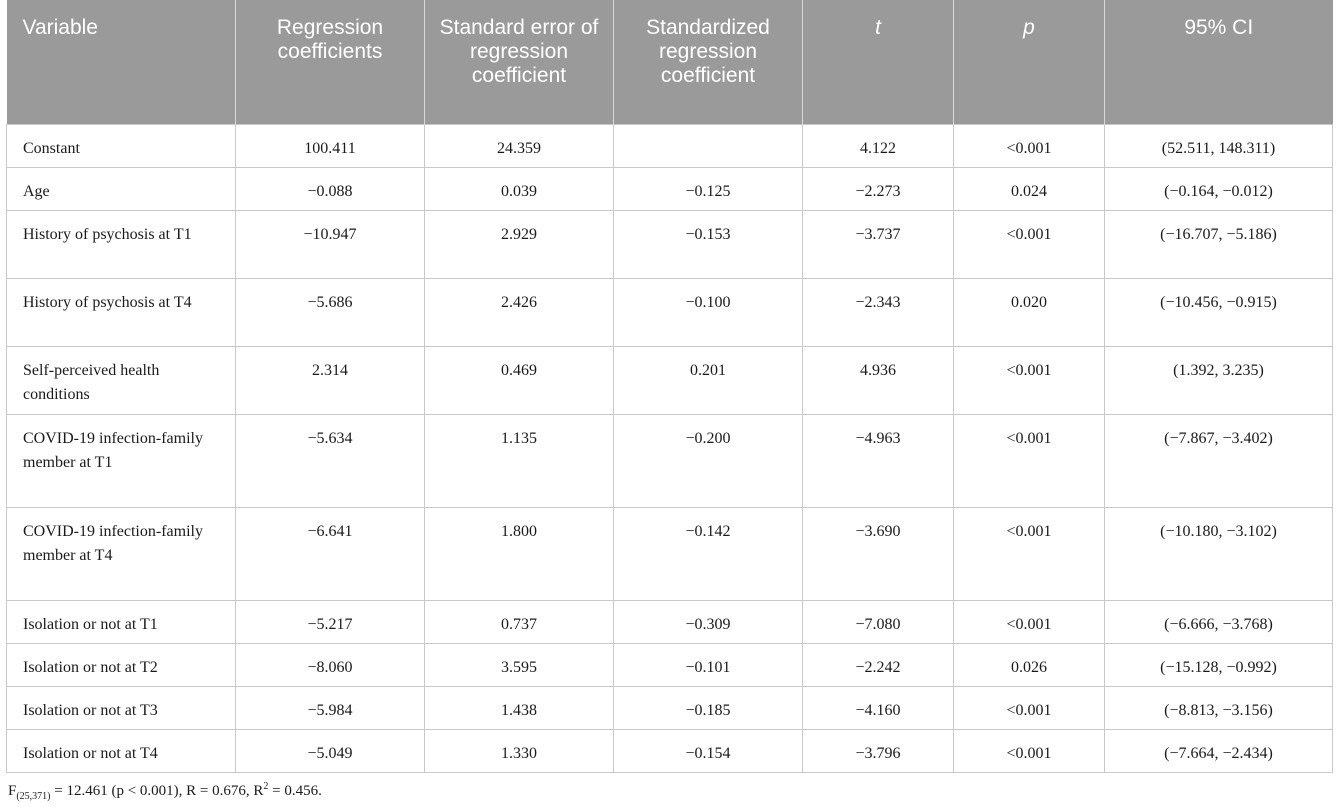 This screenshot has height=807, width=1337. Describe the element at coordinates (1218, 460) in the screenshot. I see `cell-ci: (−7.867, −3.402)` at that location.